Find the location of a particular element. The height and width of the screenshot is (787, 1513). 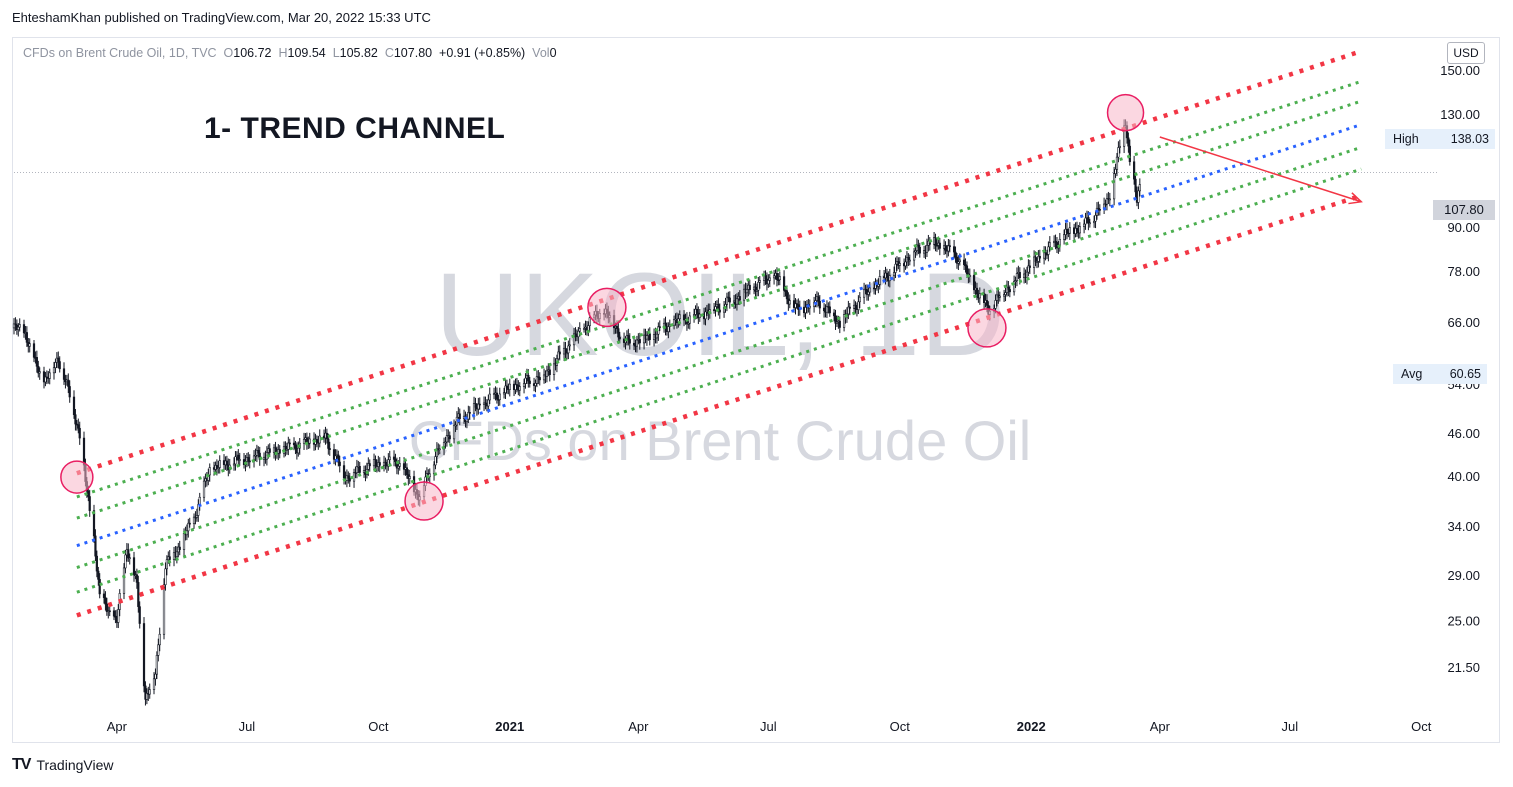

x-tick-label: 2022 is located at coordinates (1031, 726).